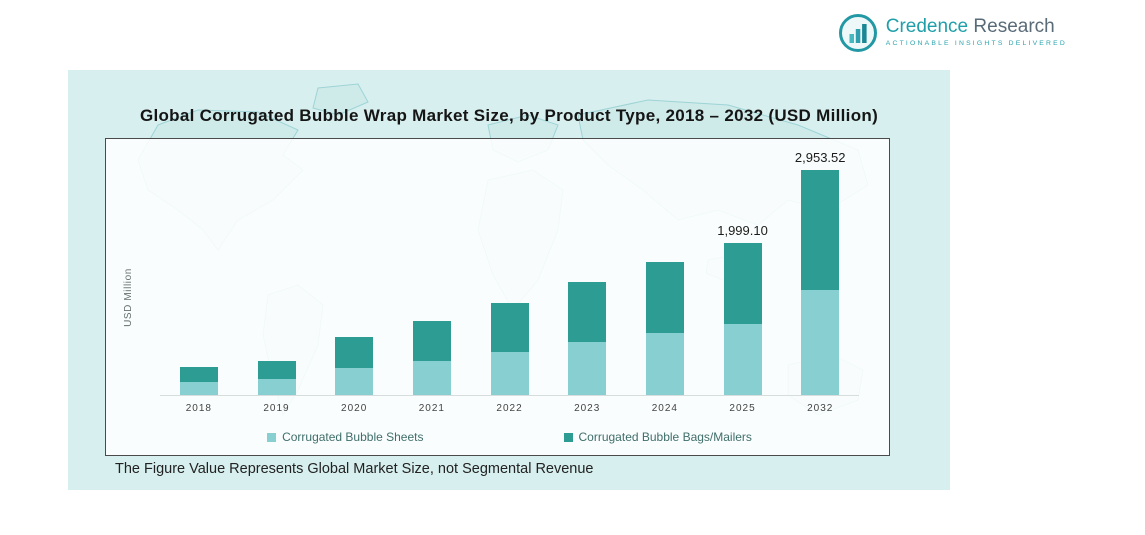 The height and width of the screenshot is (535, 1145). Describe the element at coordinates (432, 275) in the screenshot. I see `bar-group-2021` at that location.